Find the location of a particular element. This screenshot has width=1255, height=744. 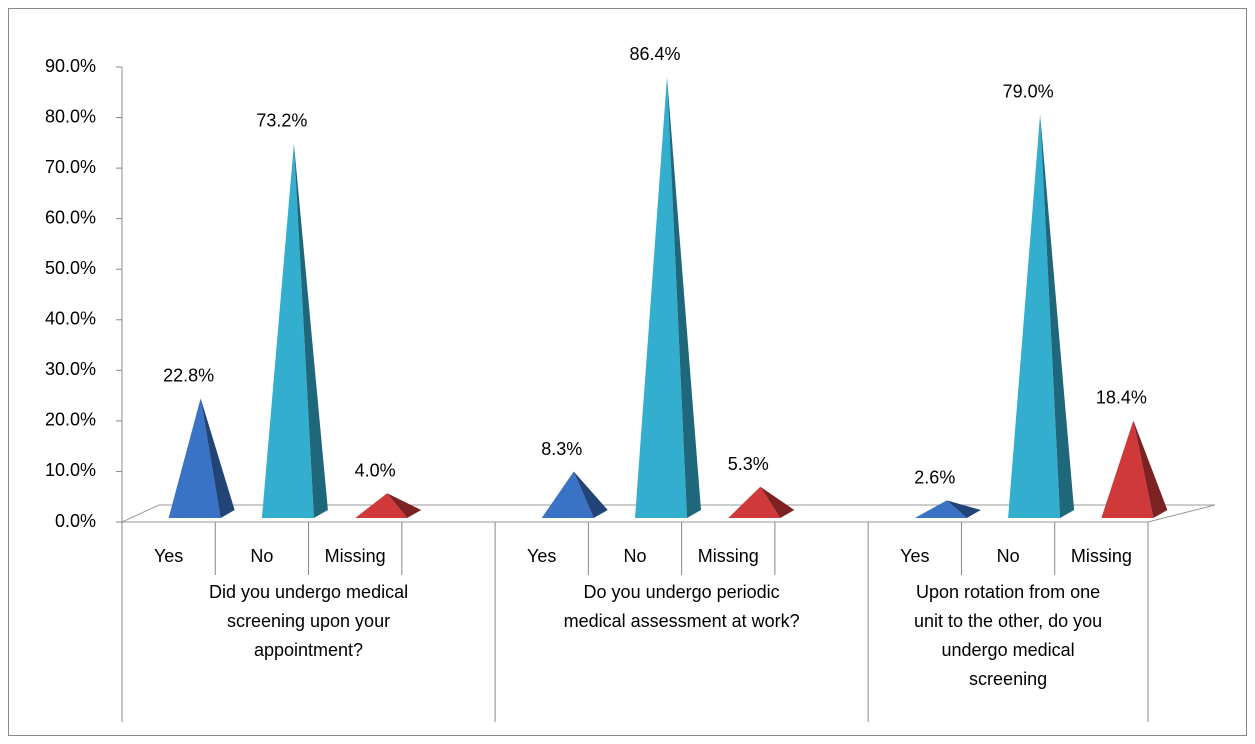

y-tick-label: 20.0% is located at coordinates (70, 420).